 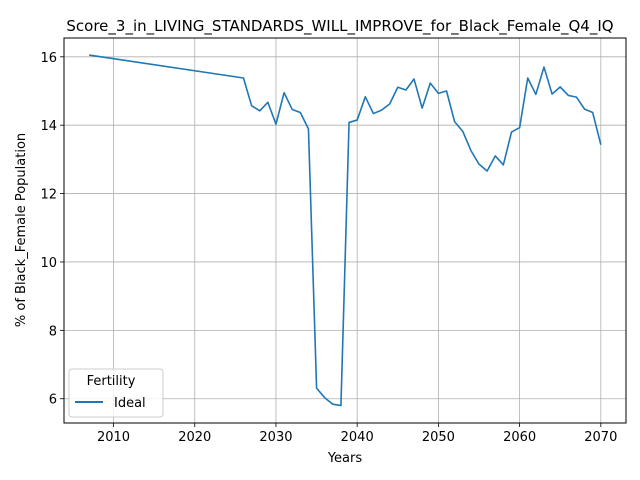 What do you see at coordinates (357, 437) in the screenshot?
I see `x-tick-label: 2040` at bounding box center [357, 437].